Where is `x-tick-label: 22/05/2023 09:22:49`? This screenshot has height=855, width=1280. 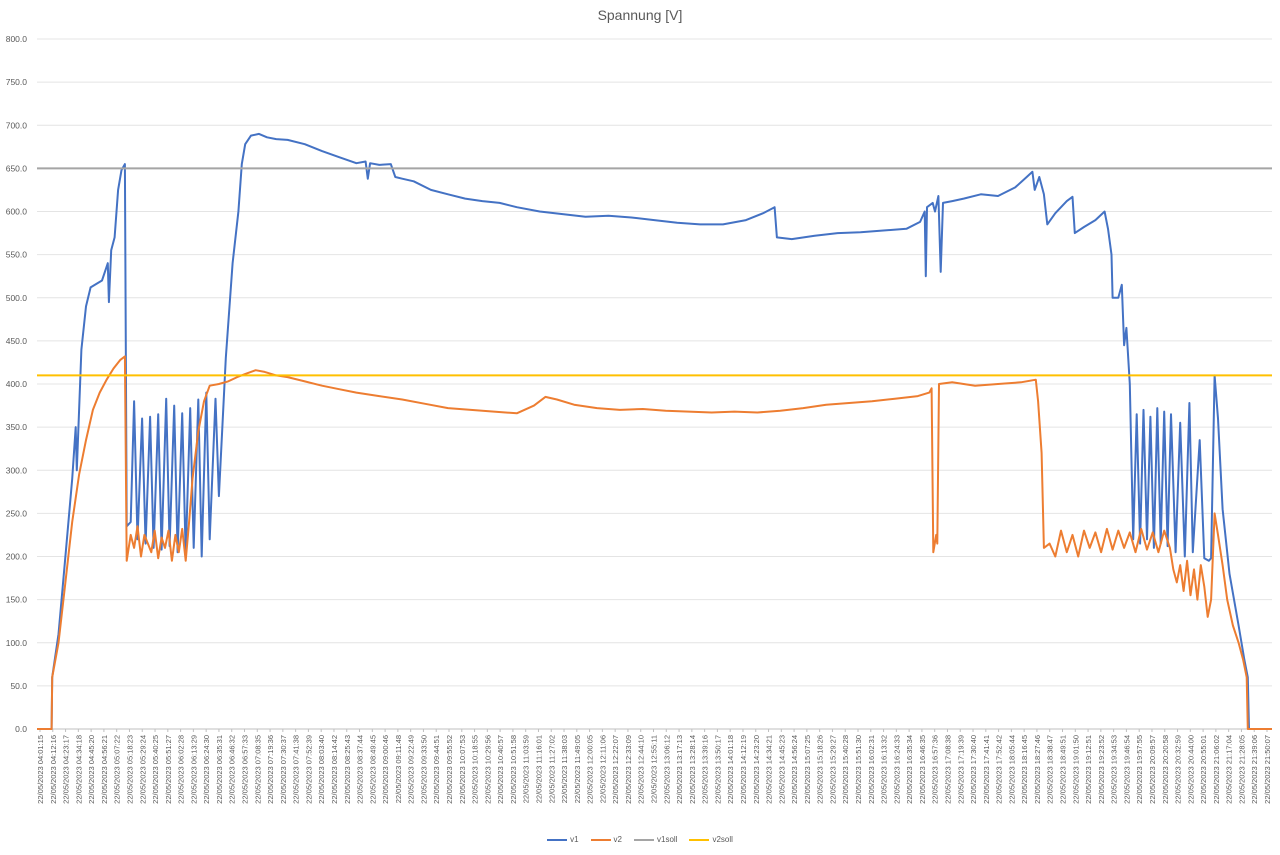
x-tick-label: 22/05/2023 09:22:49 is located at coordinates (411, 769).